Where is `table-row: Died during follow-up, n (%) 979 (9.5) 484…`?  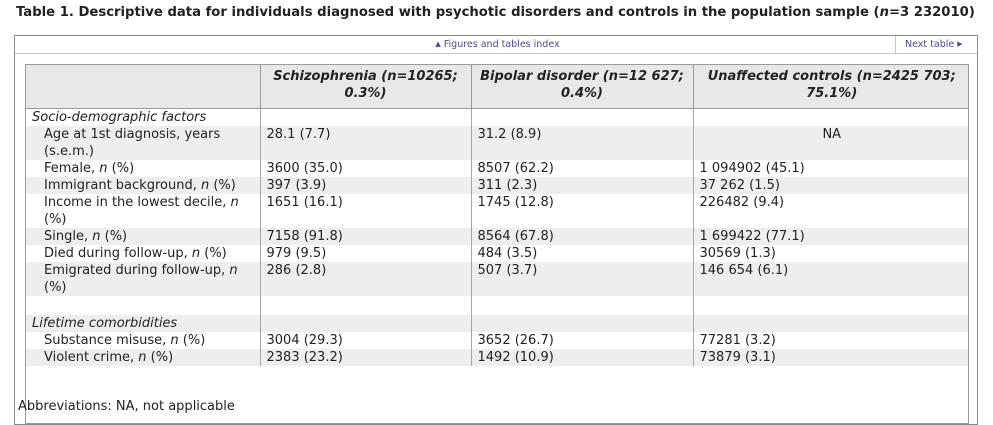 table-row: Died during follow-up, n (%) 979 (9.5) 484… is located at coordinates (497, 253).